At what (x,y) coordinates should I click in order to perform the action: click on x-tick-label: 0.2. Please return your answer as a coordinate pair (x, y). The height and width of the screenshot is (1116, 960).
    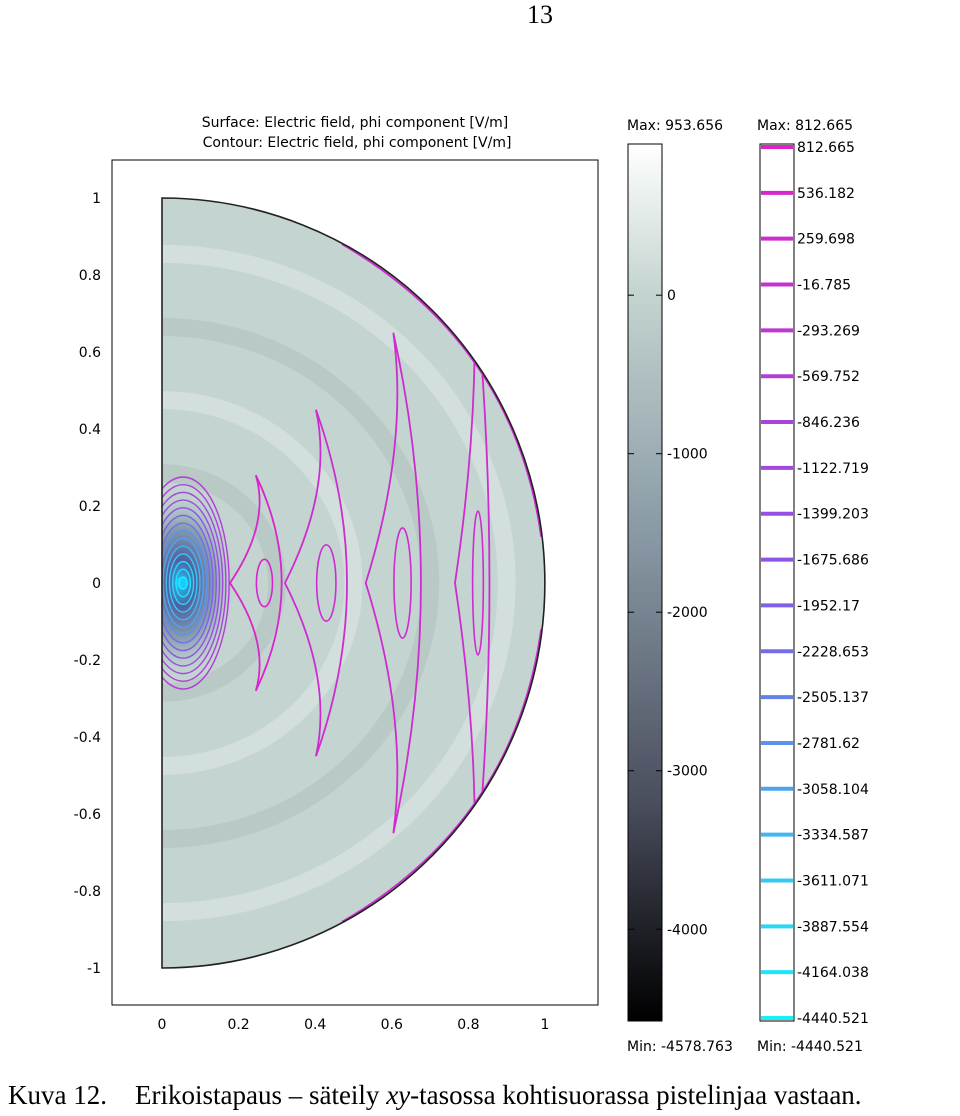
    Looking at the image, I should click on (238, 1025).